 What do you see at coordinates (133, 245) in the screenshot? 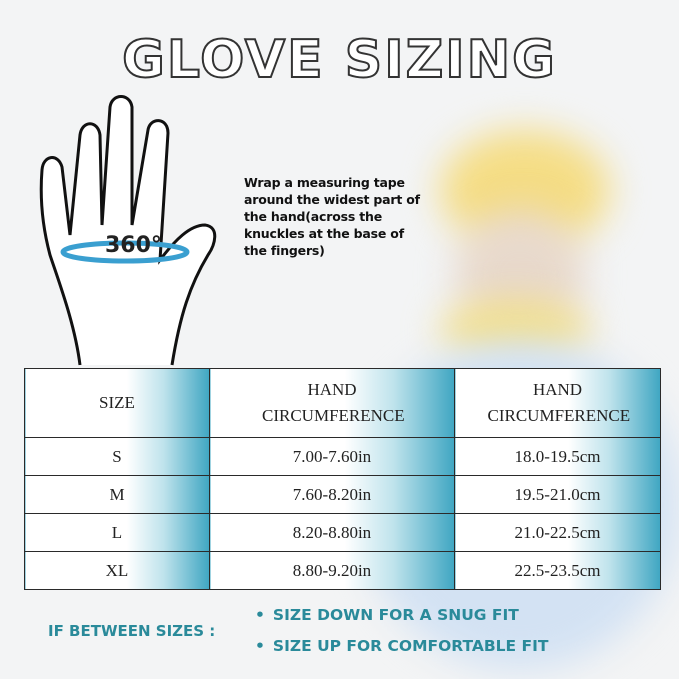
I see `hand-label: 360°` at bounding box center [133, 245].